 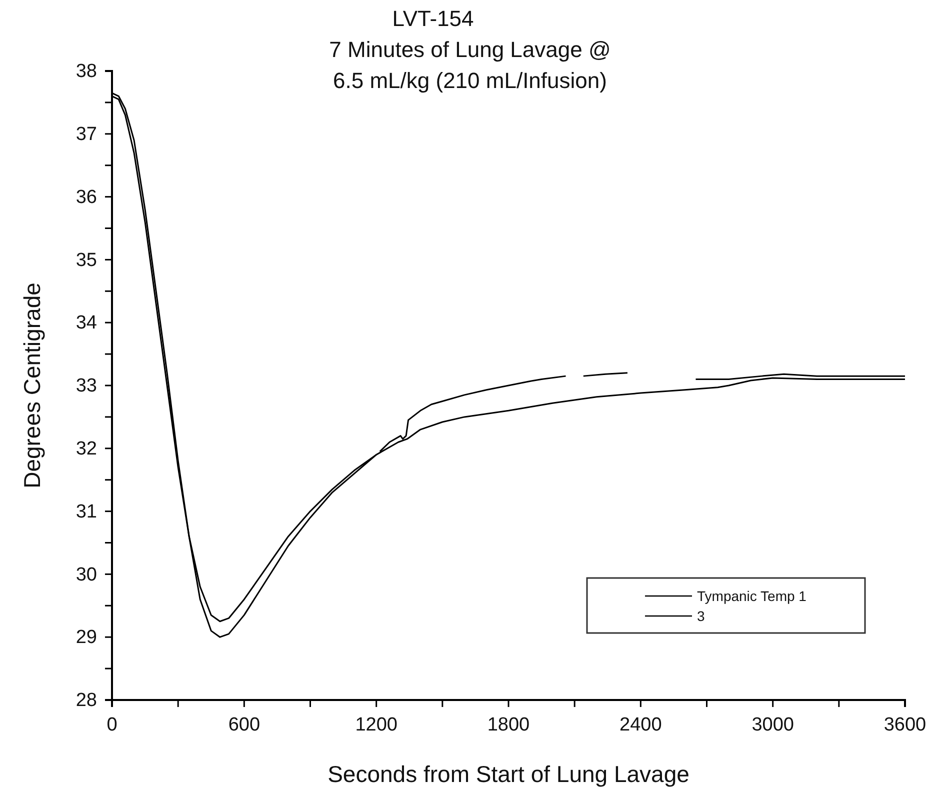 I want to click on y-tick-label: 30, so click(x=86, y=575).